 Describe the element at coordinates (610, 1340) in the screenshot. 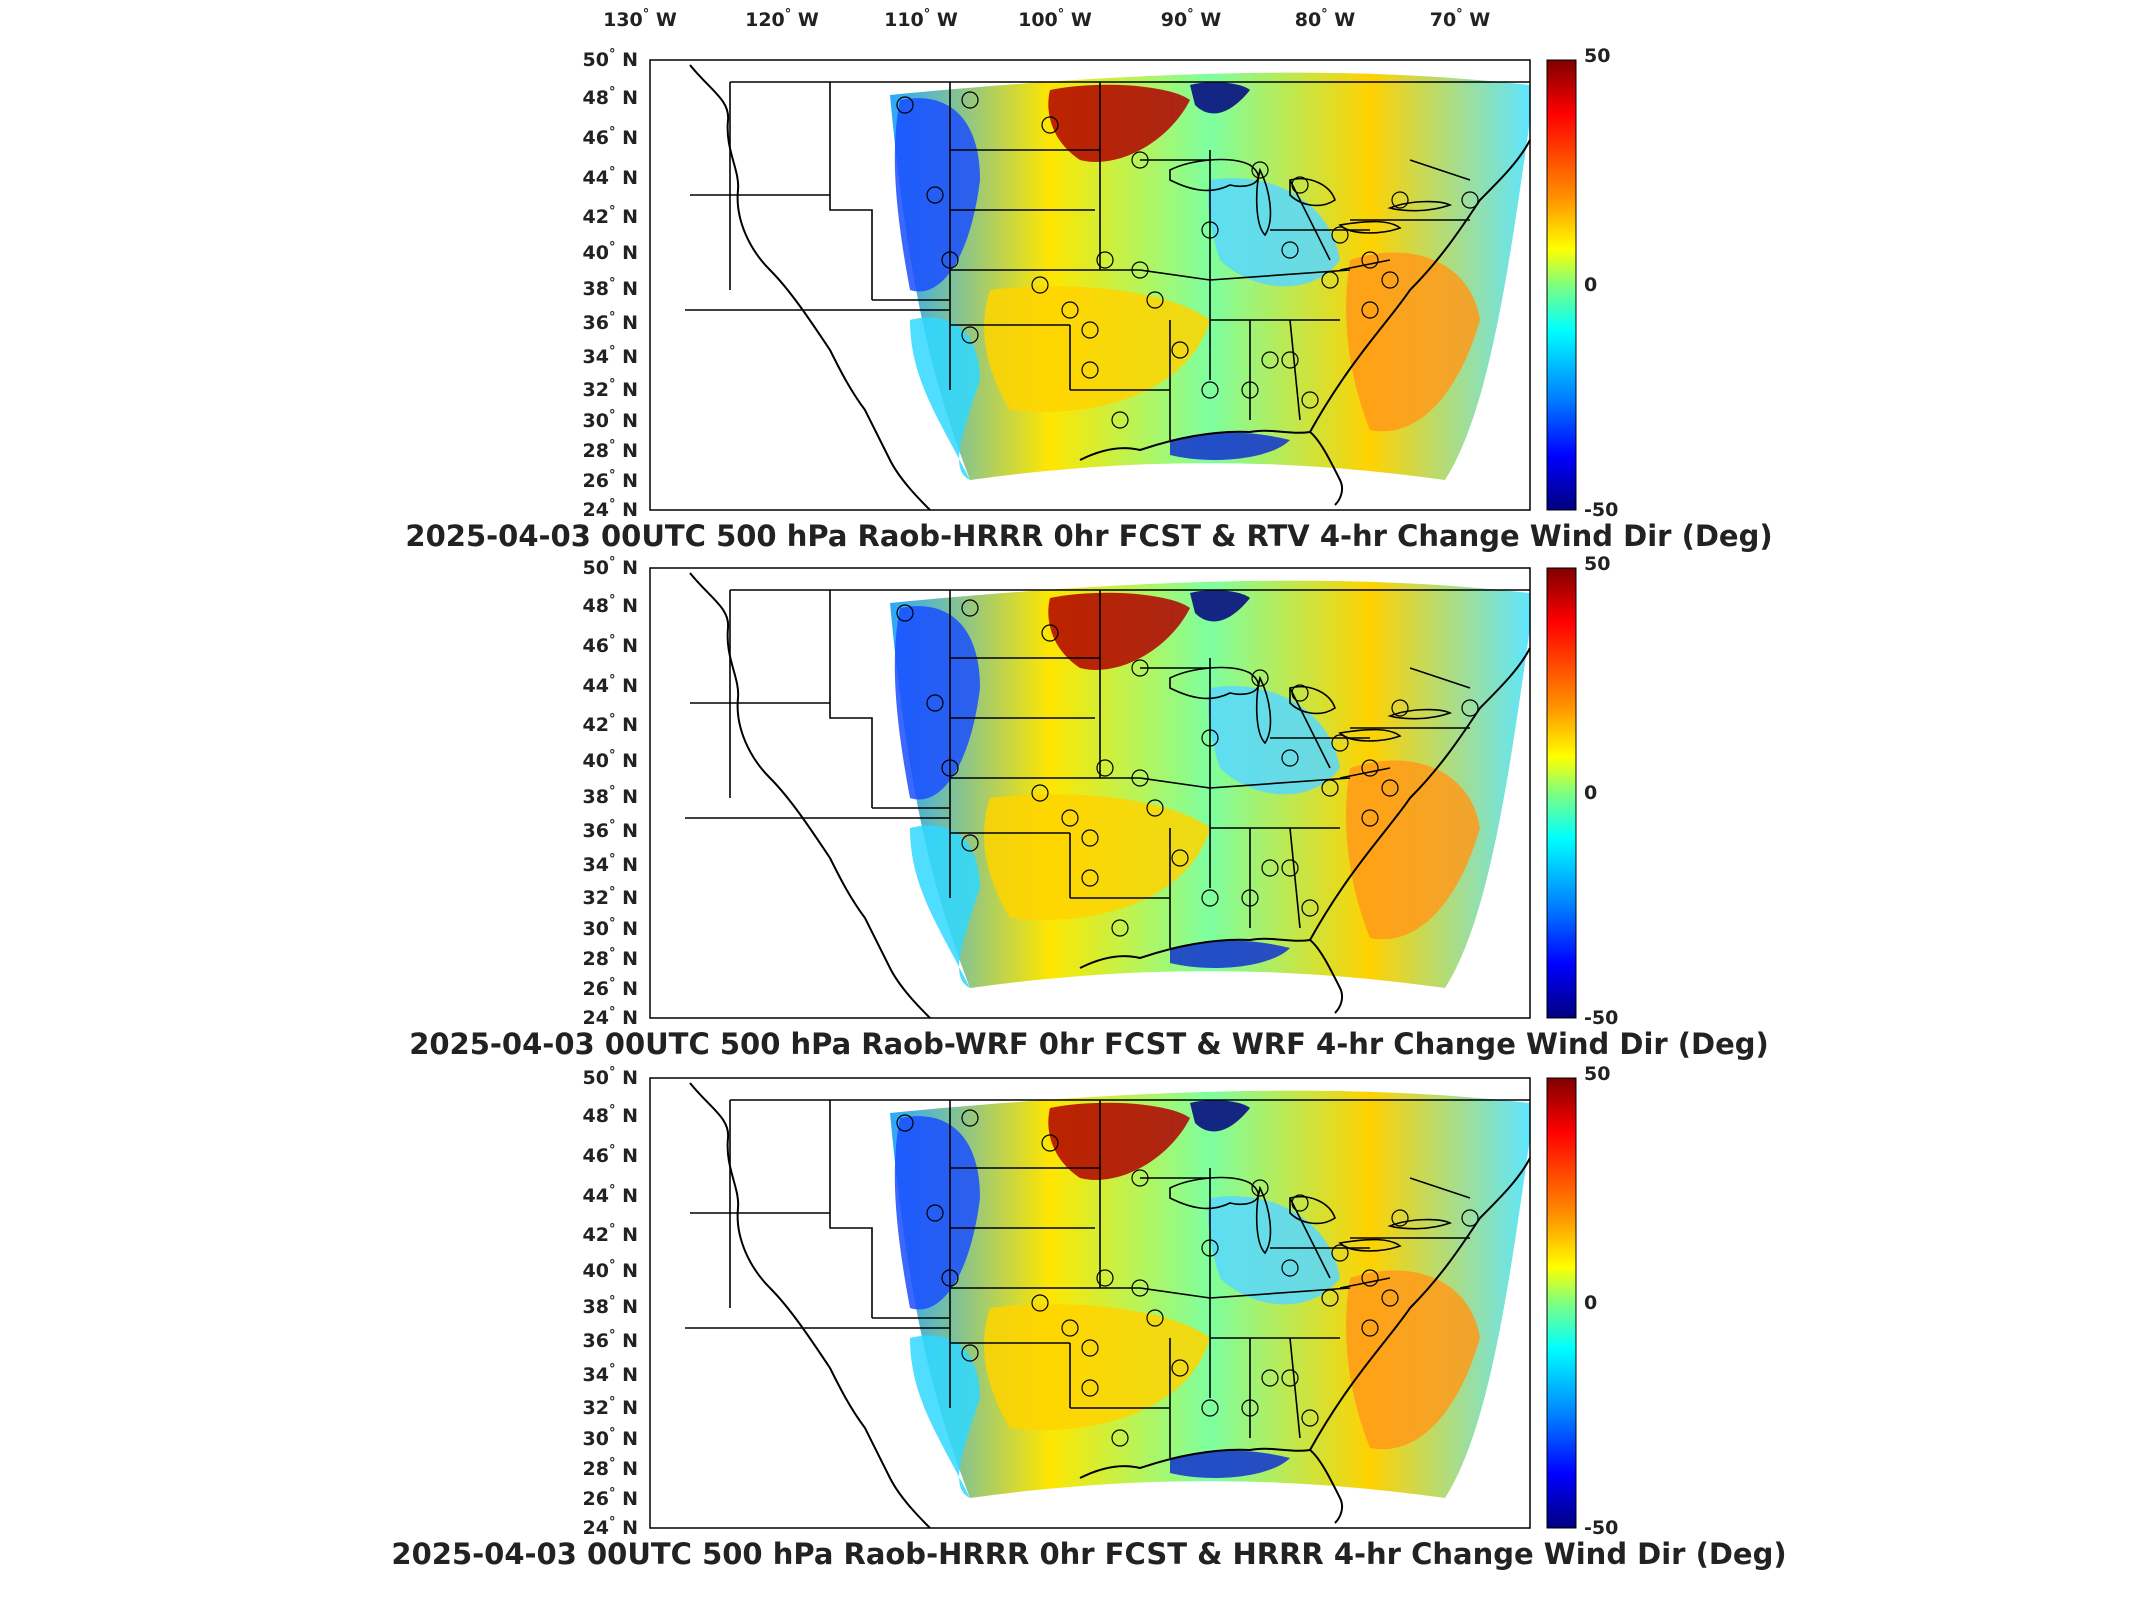

I see `lat-label: 36° N` at that location.